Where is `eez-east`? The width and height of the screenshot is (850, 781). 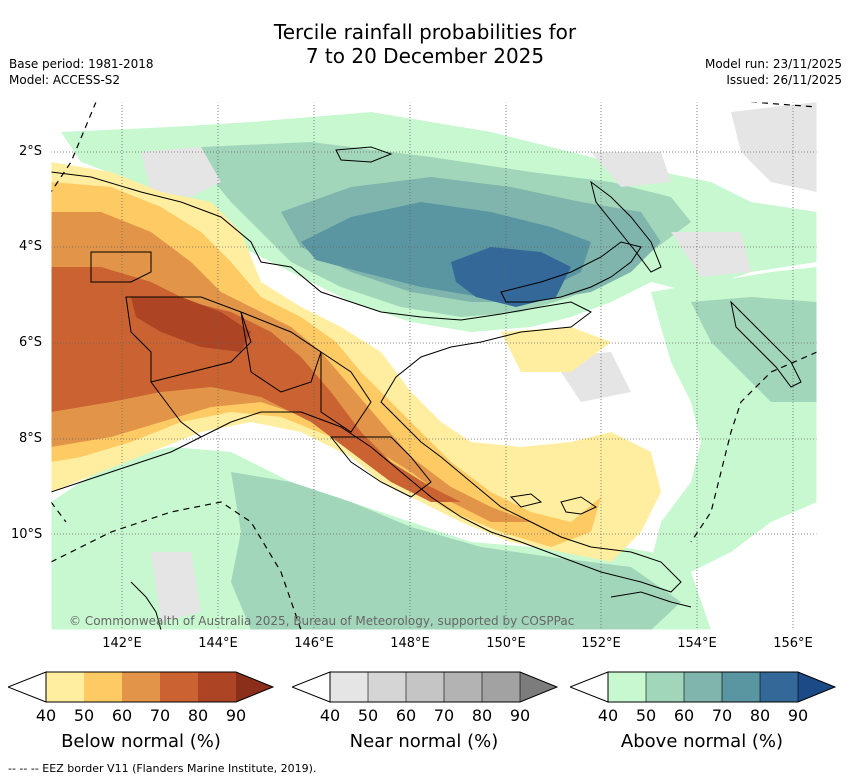
eez-east is located at coordinates (753, 447).